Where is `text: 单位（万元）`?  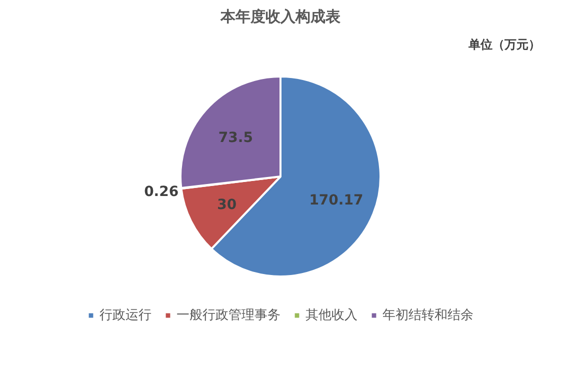 text: 单位（万元） is located at coordinates (504, 45).